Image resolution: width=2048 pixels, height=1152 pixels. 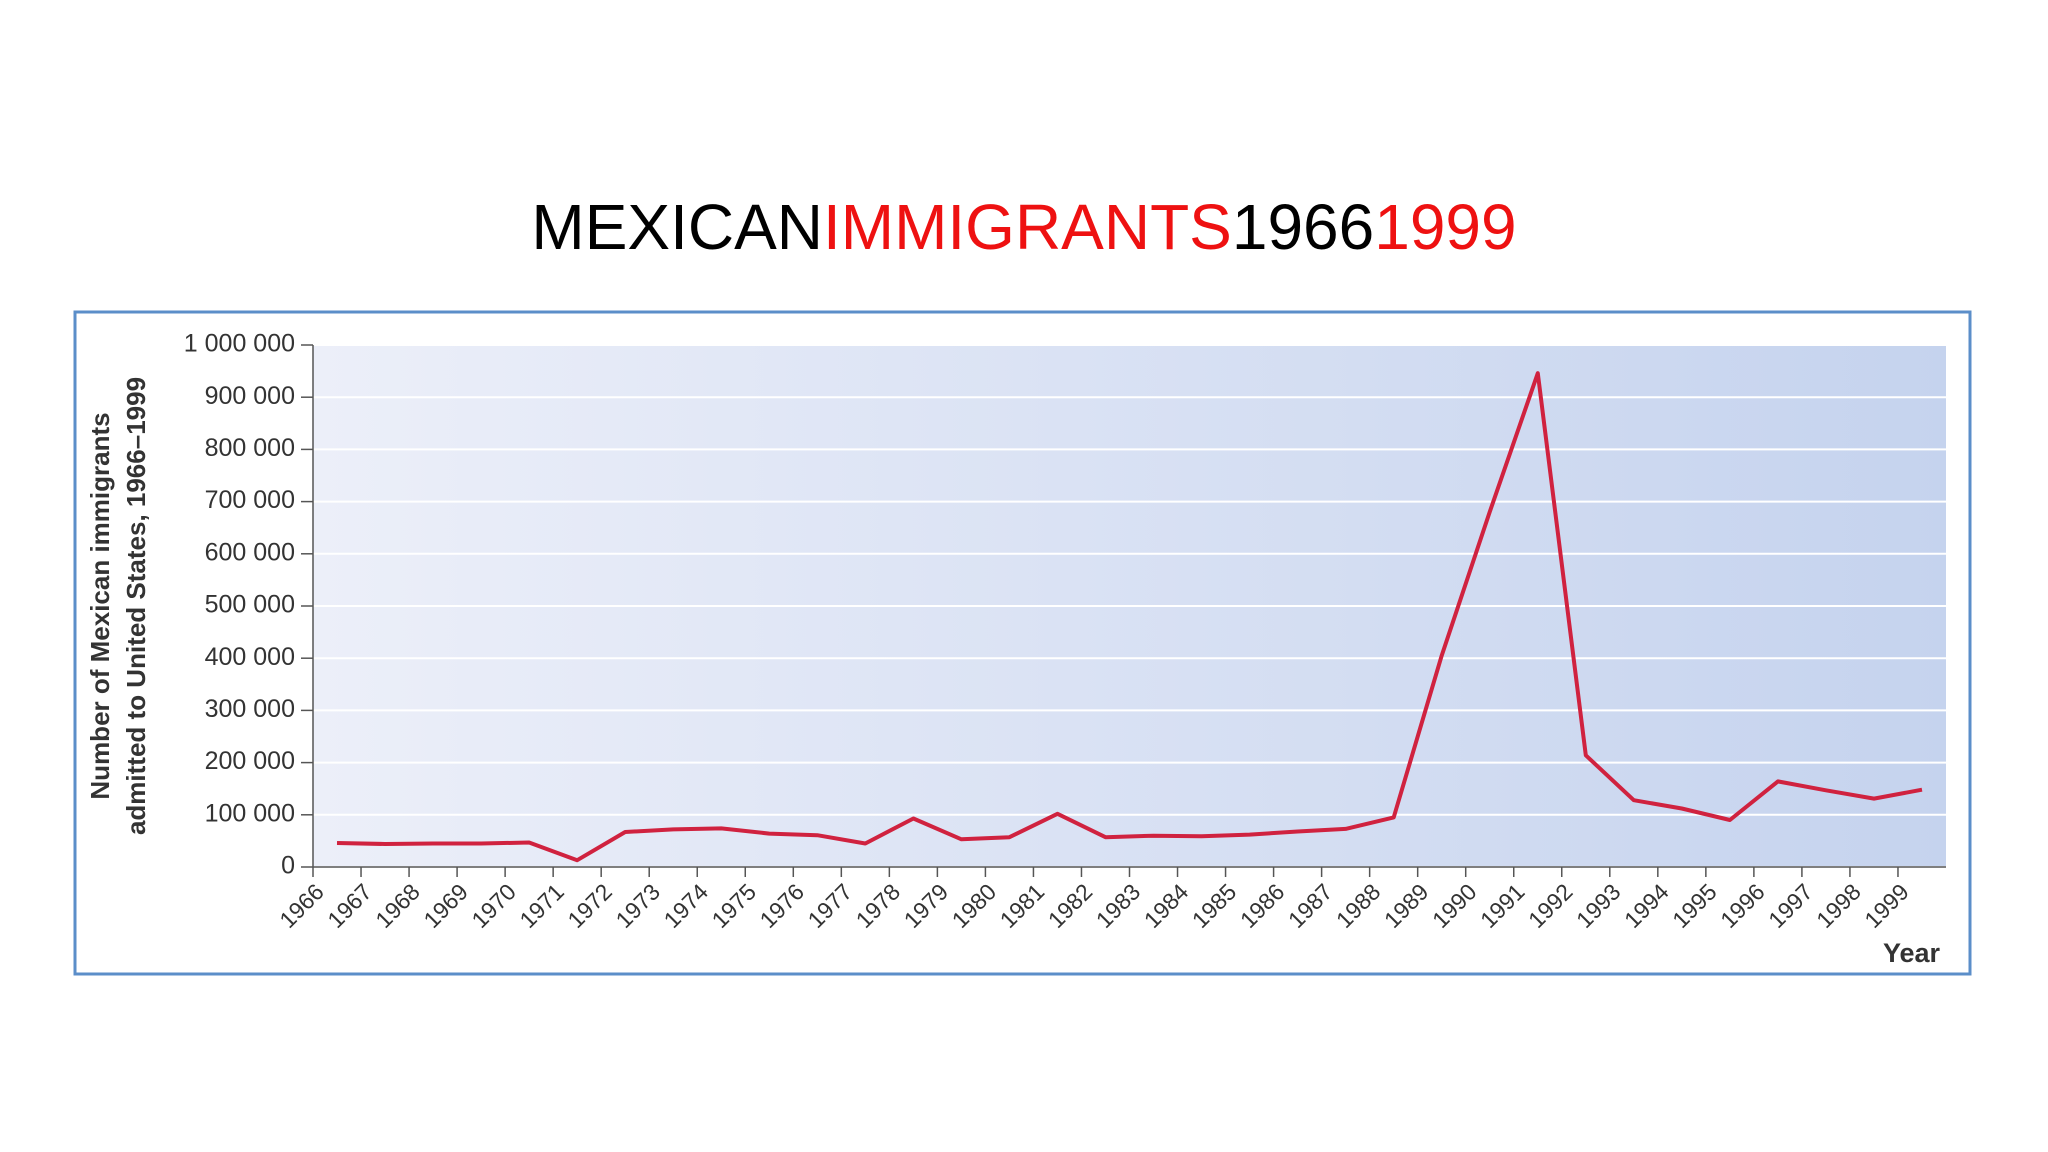 What do you see at coordinates (1912, 953) in the screenshot?
I see `x-axis-label: Year` at bounding box center [1912, 953].